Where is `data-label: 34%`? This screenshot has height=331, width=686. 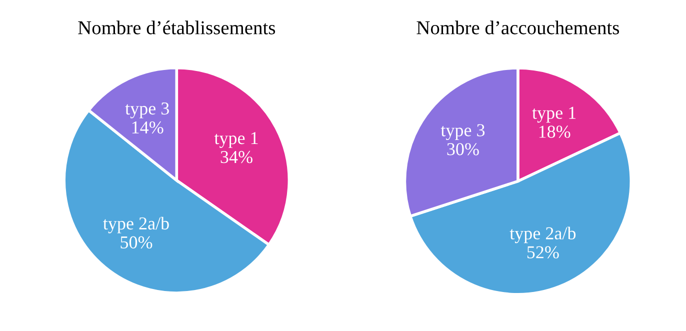 data-label: 34% is located at coordinates (236, 157).